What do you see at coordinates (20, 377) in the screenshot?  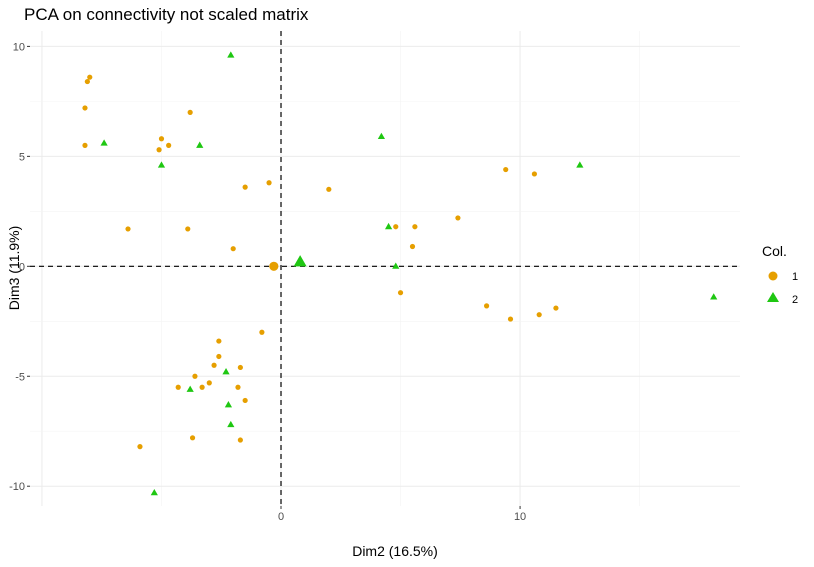 I see `y-tick-label: -5` at bounding box center [20, 377].